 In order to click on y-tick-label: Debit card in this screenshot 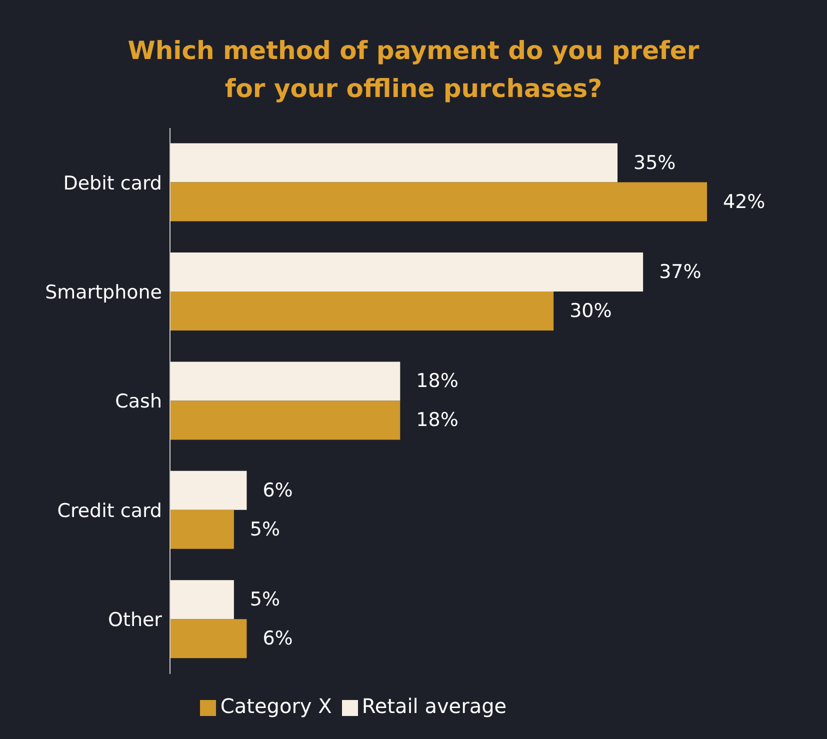, I will do `click(112, 183)`.